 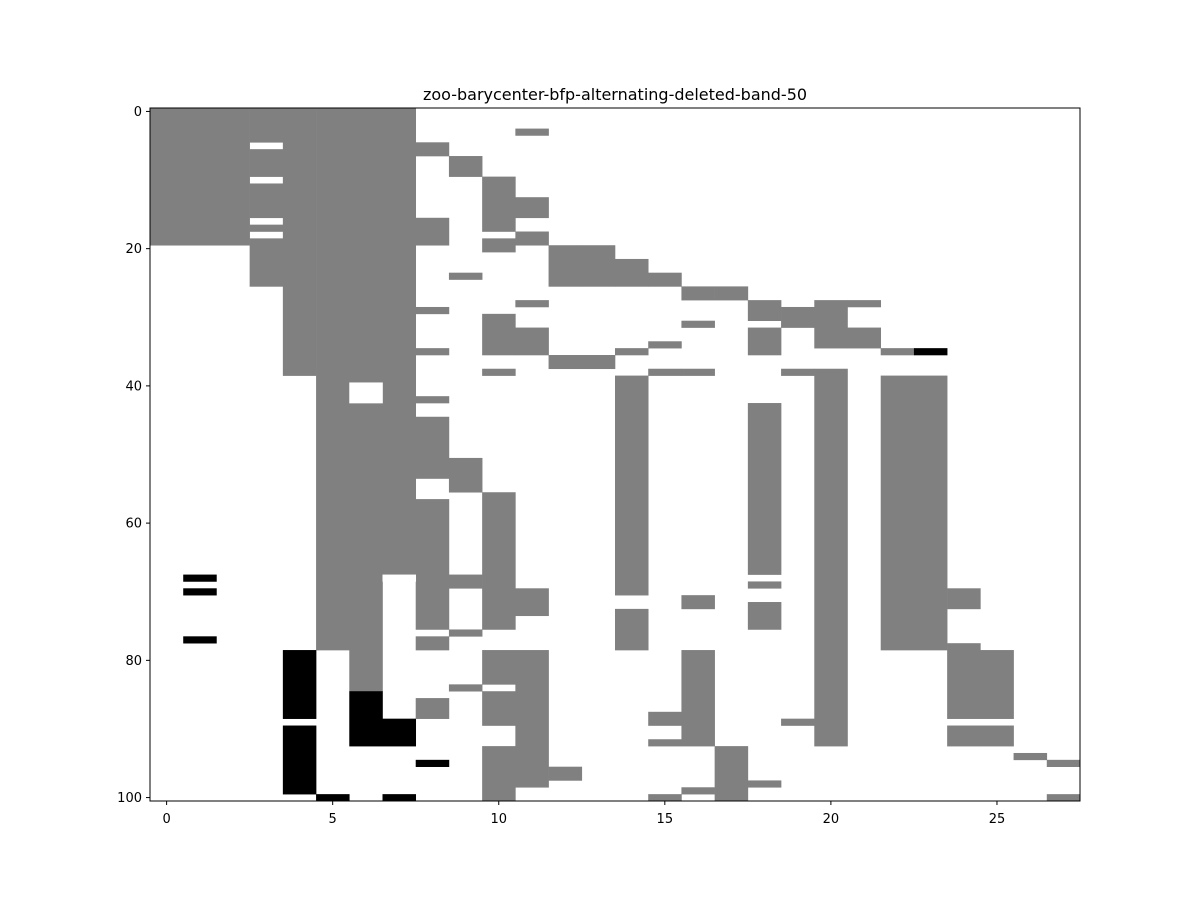 I want to click on y-tick-label-1: 20, so click(x=133, y=249).